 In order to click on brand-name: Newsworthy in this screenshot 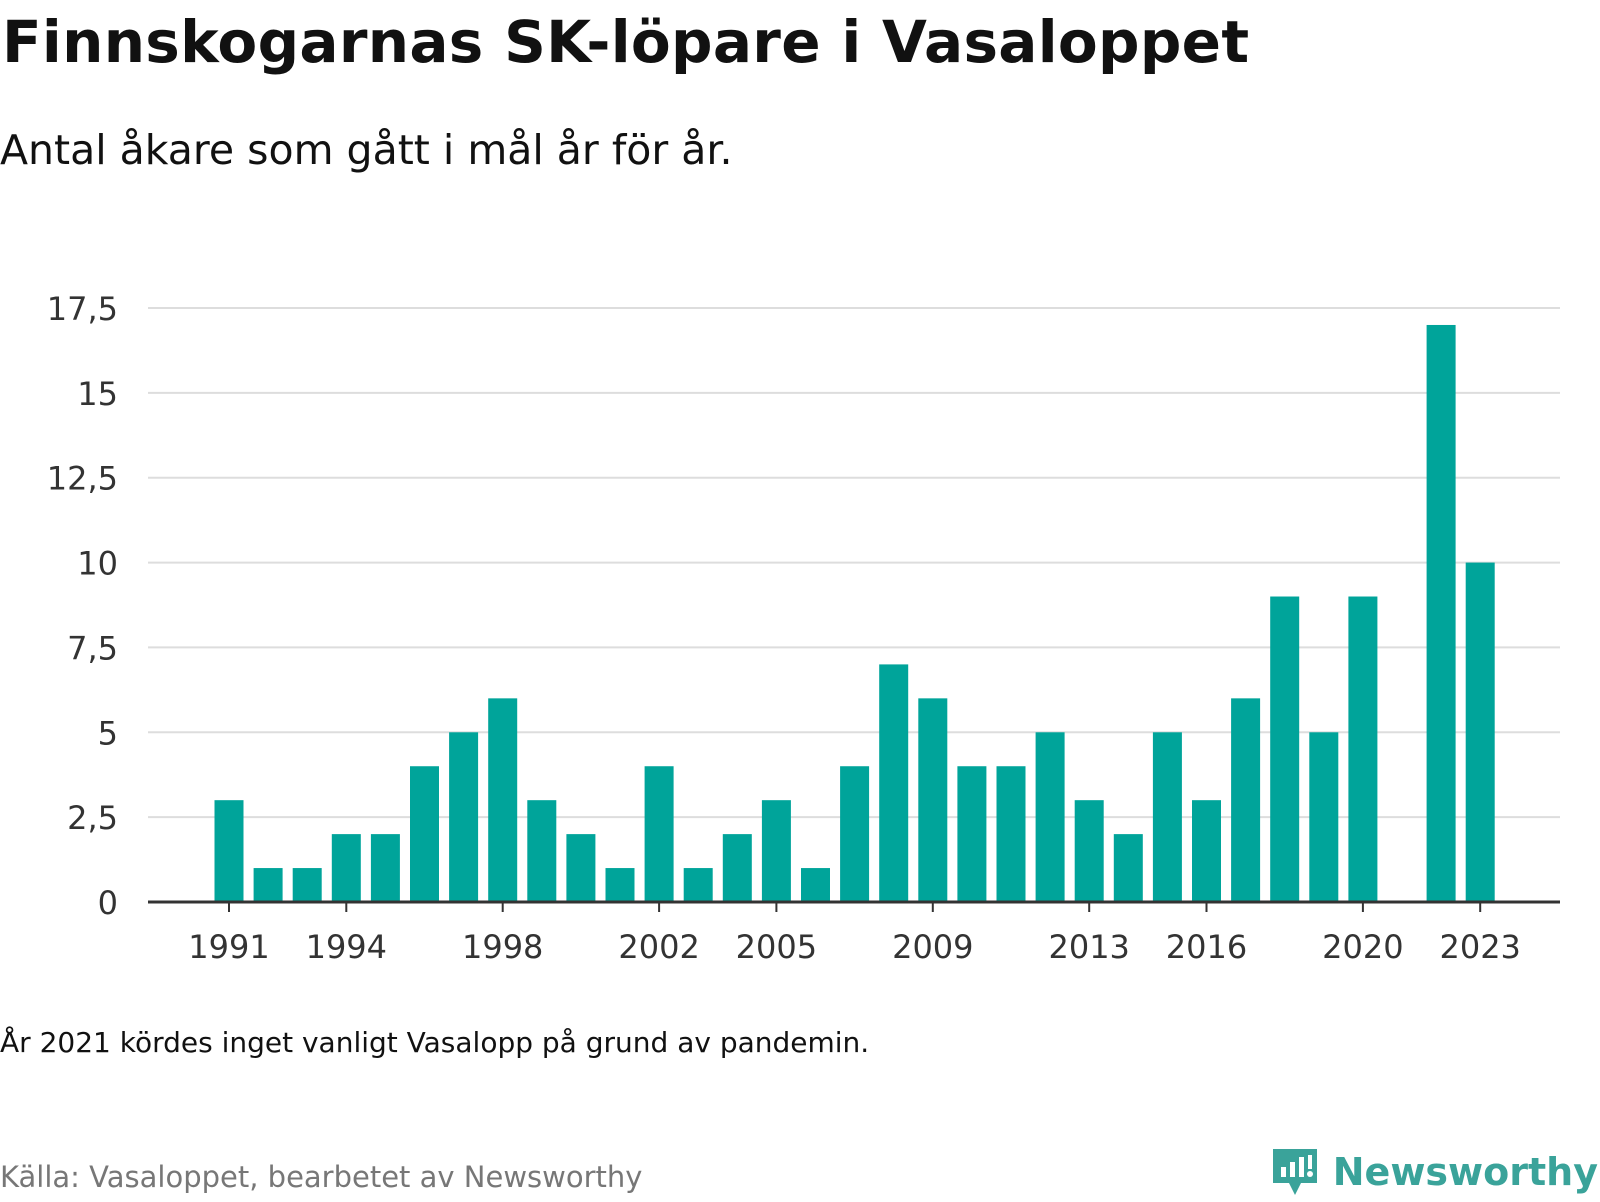, I will do `click(1465, 1172)`.